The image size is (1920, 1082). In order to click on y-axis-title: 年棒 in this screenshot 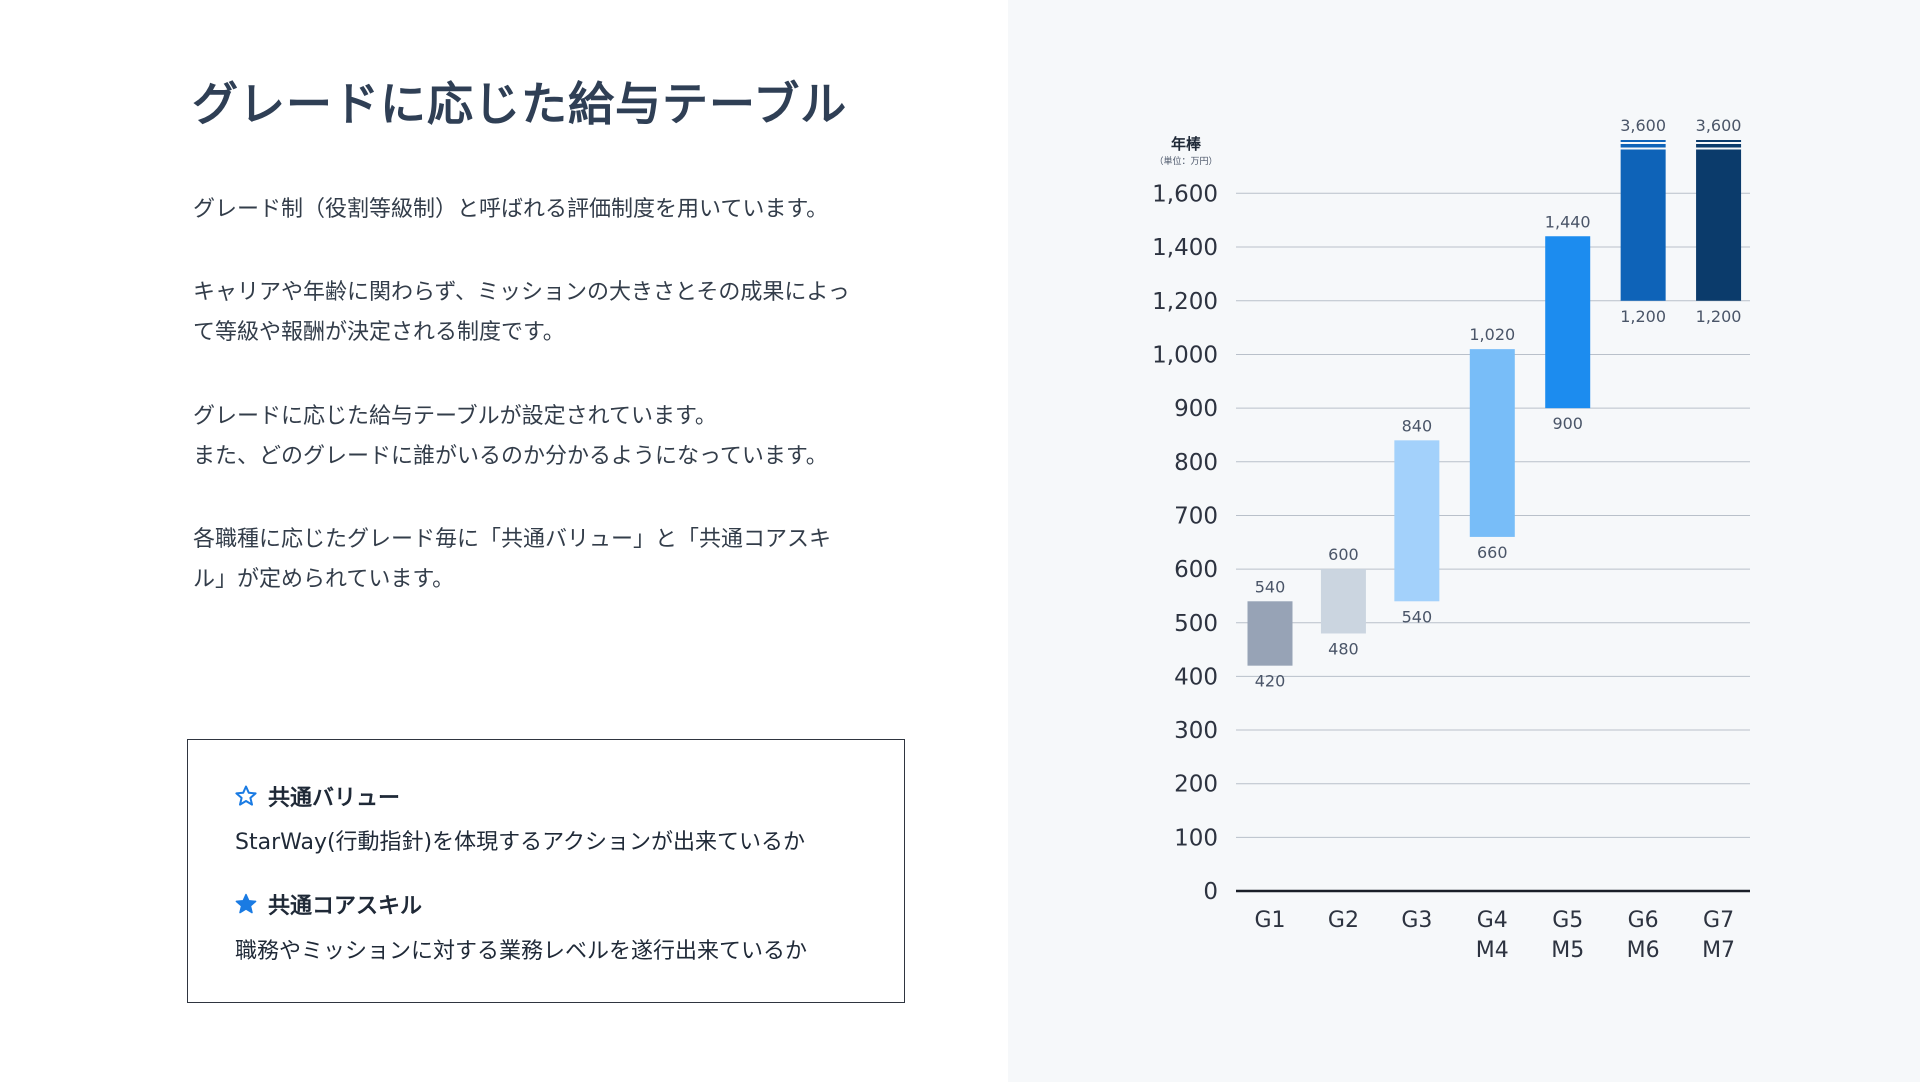, I will do `click(1186, 144)`.